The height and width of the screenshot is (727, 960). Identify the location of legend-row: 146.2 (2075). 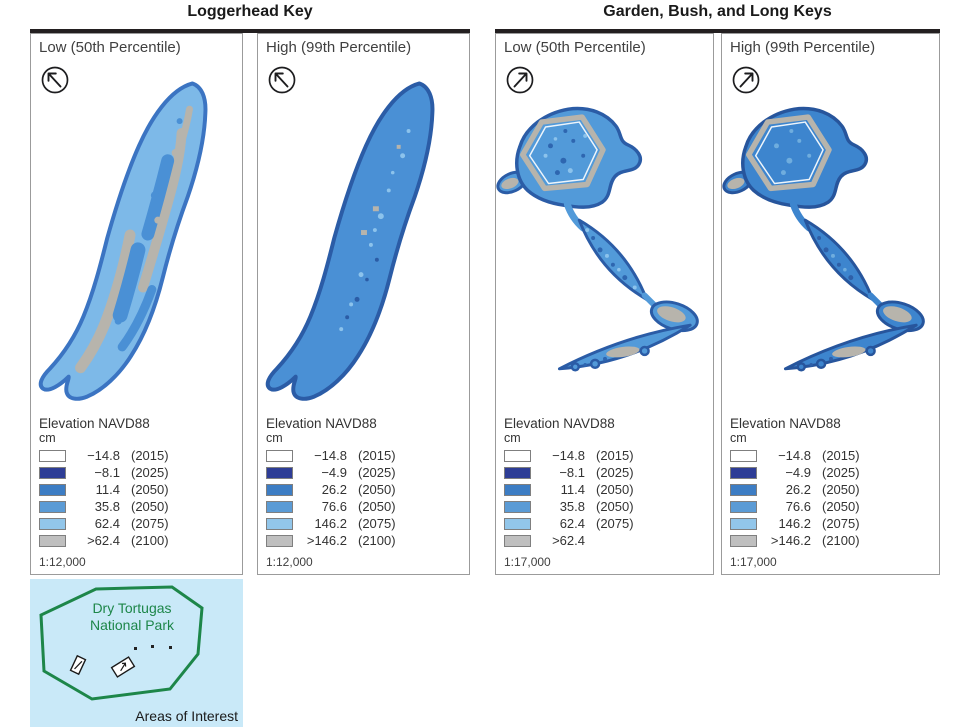
(830, 523).